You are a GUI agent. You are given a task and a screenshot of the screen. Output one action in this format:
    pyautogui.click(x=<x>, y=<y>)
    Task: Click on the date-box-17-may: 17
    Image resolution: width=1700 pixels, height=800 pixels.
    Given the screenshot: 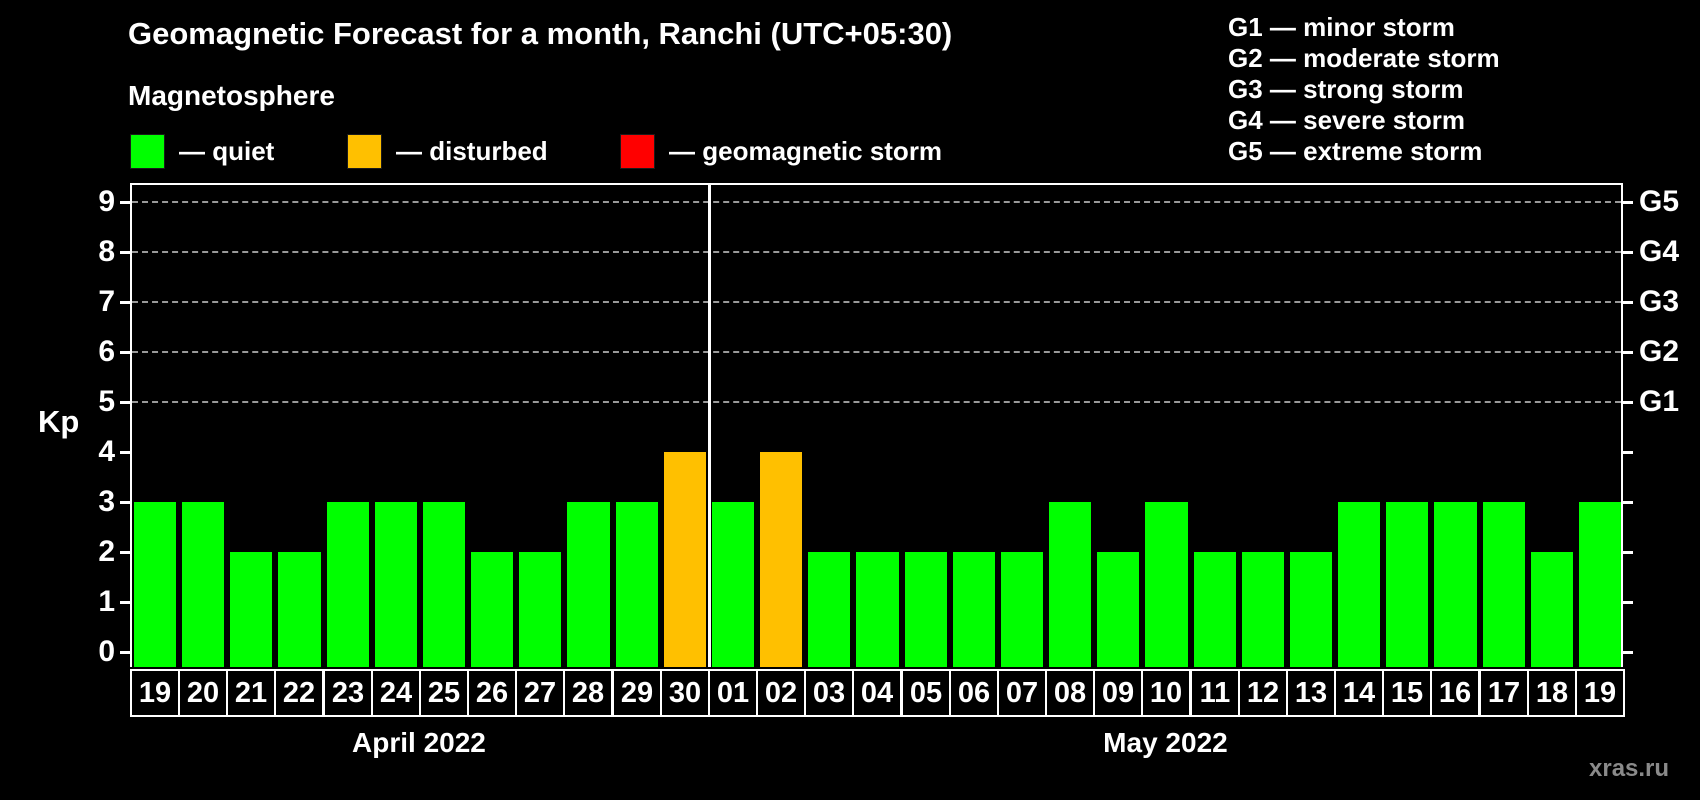 What is the action you would take?
    pyautogui.click(x=1504, y=693)
    